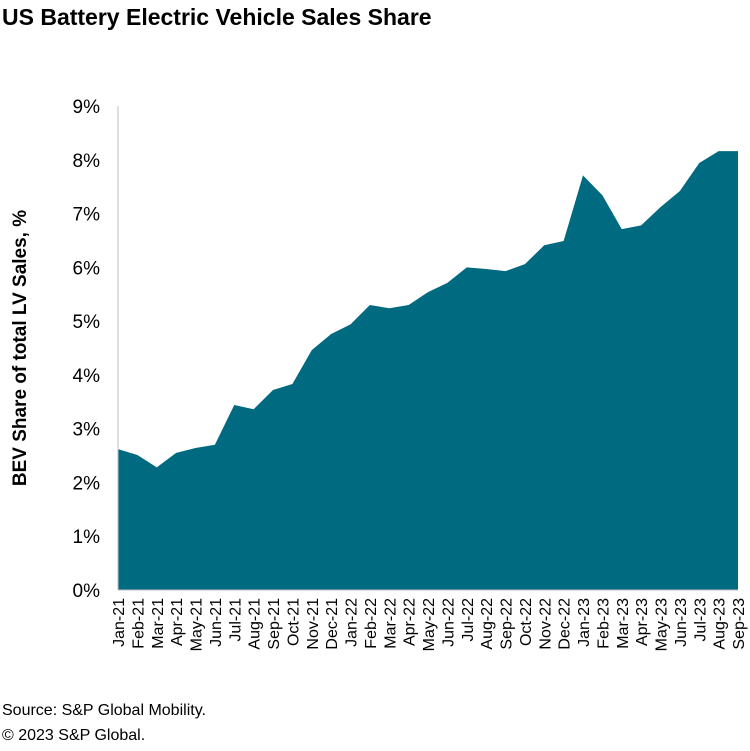  Describe the element at coordinates (642, 622) in the screenshot. I see `x-tick-label: Apr-23` at that location.